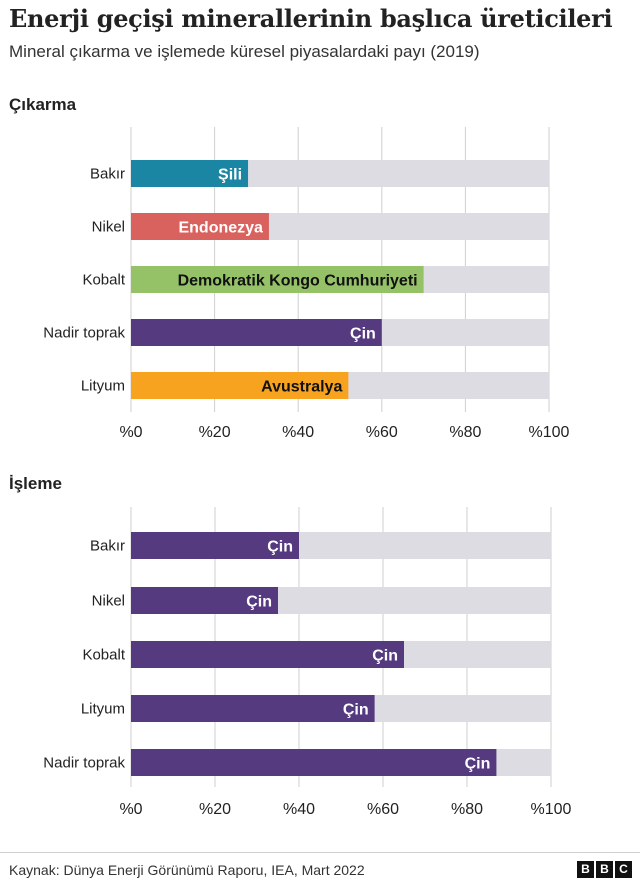 The image size is (640, 883). What do you see at coordinates (320, 852) in the screenshot?
I see `footer-divider` at bounding box center [320, 852].